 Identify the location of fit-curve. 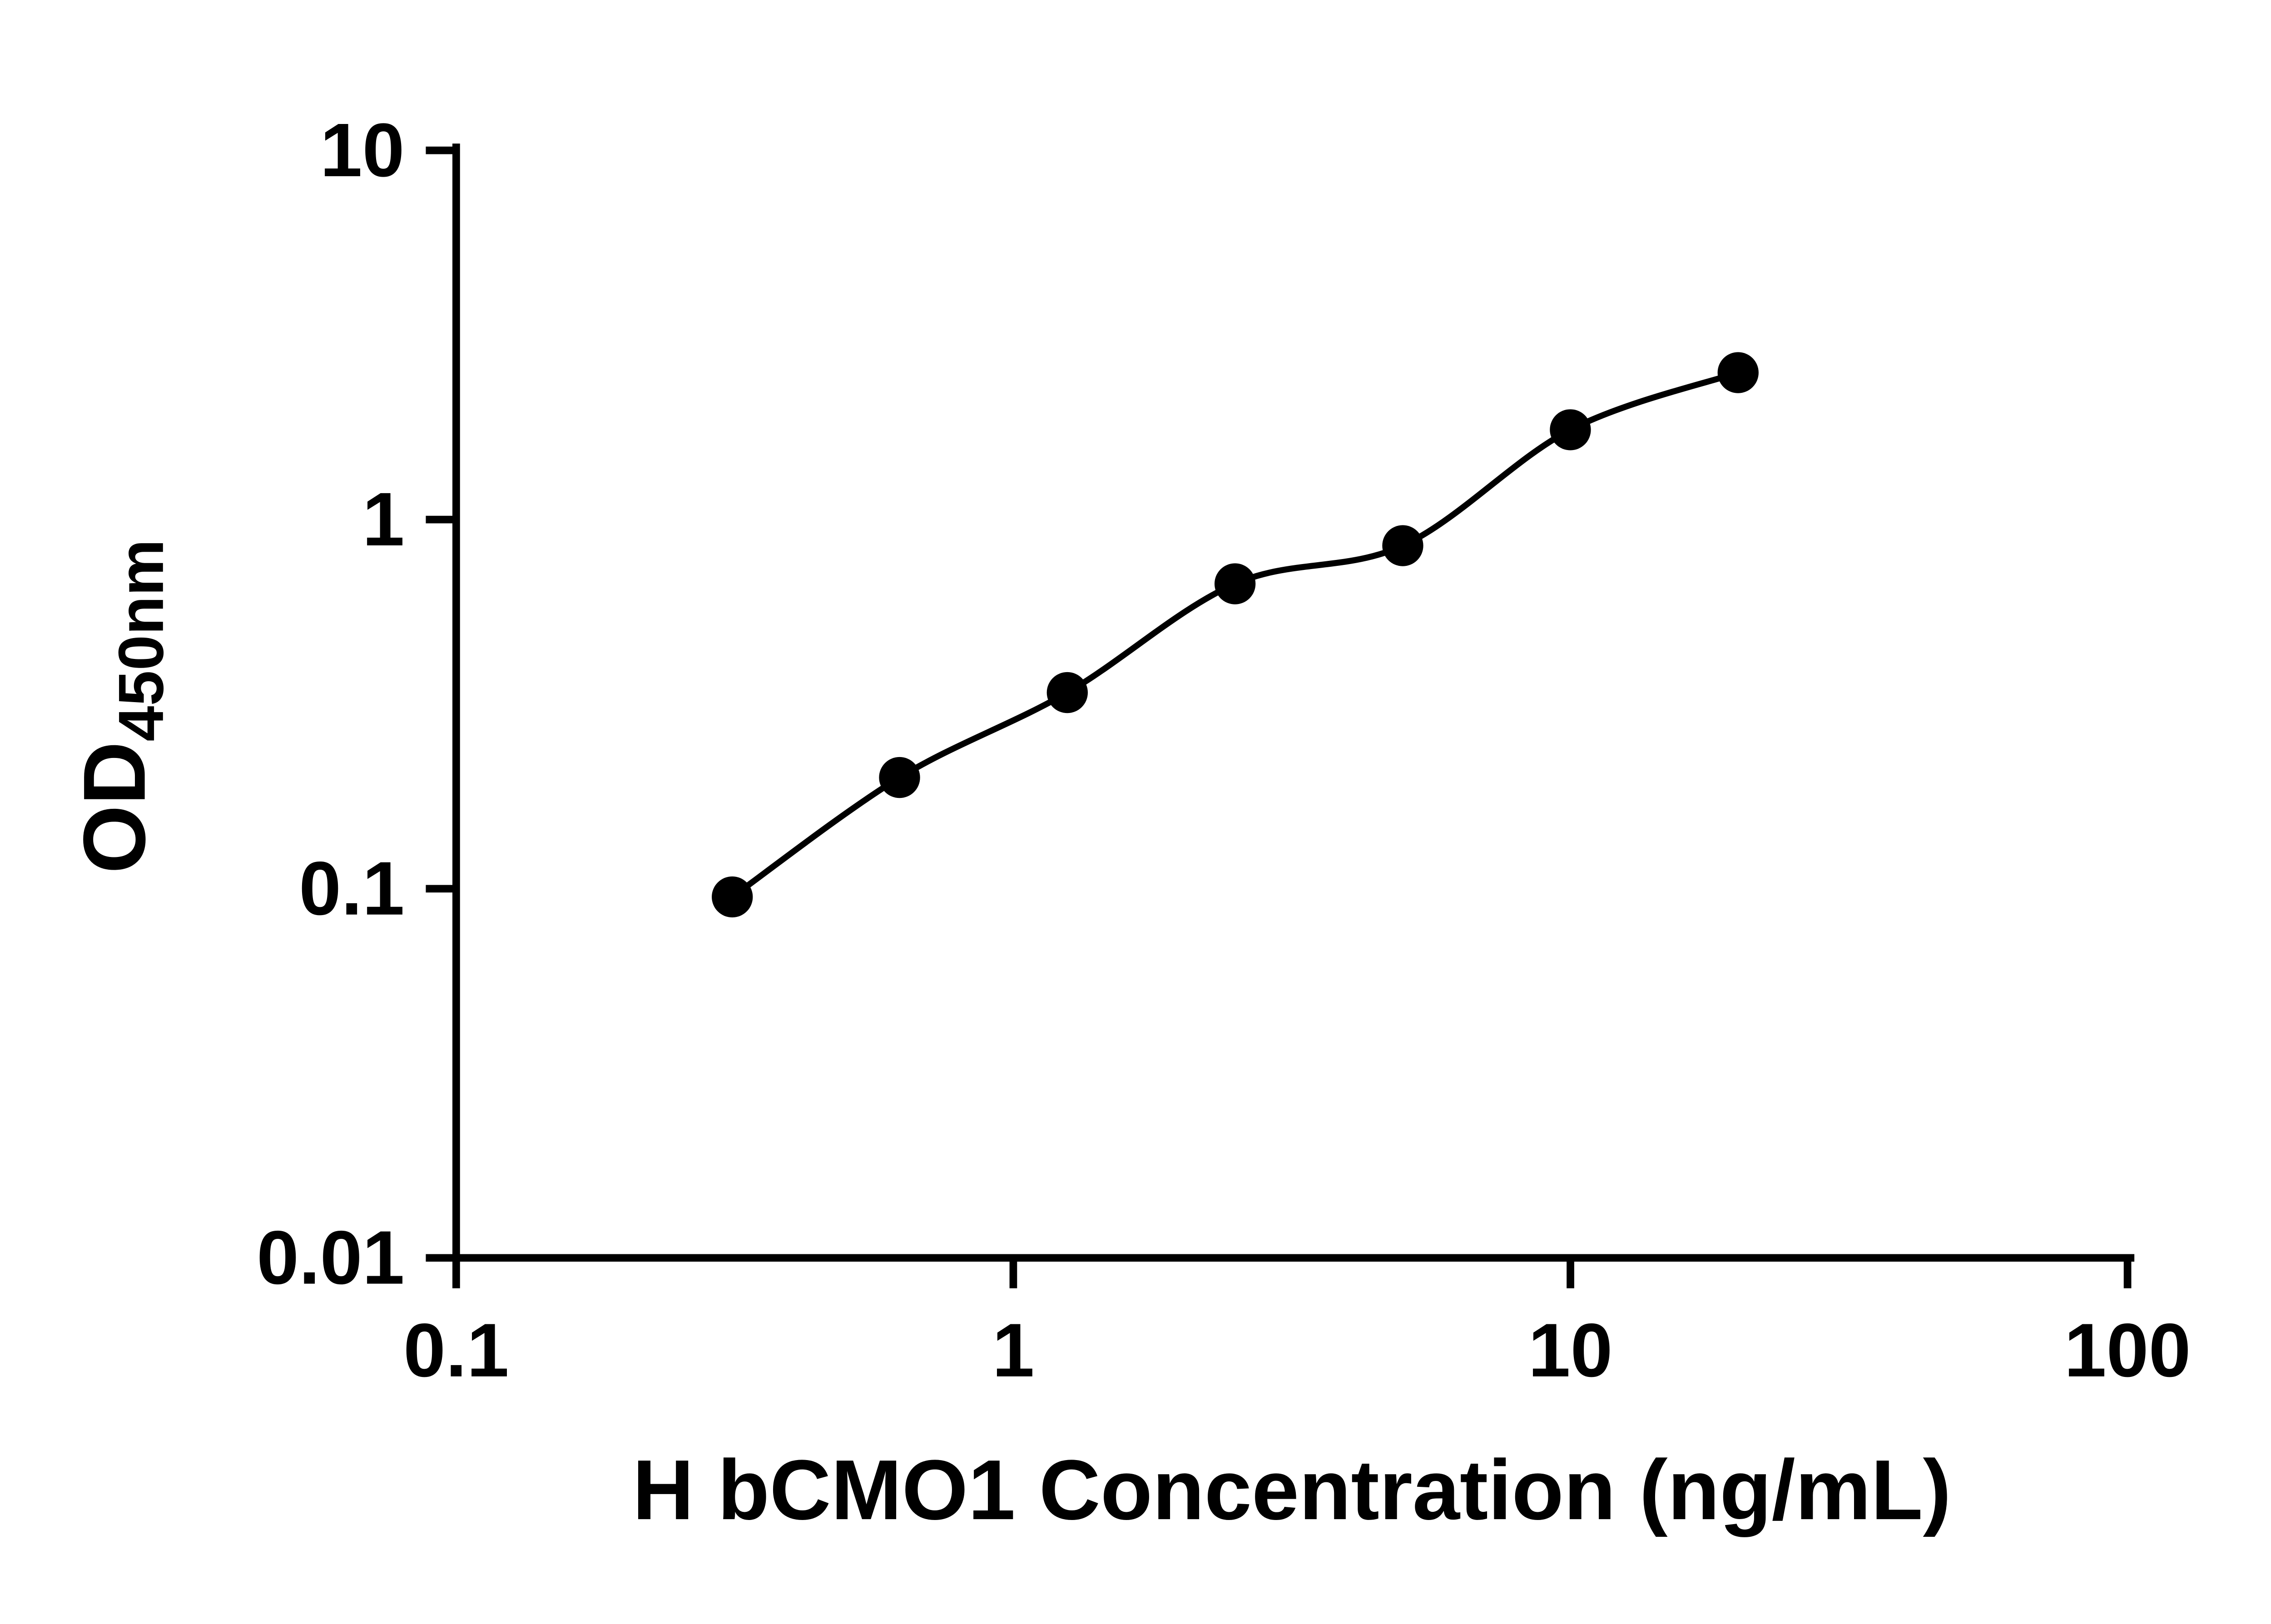
(1234, 635).